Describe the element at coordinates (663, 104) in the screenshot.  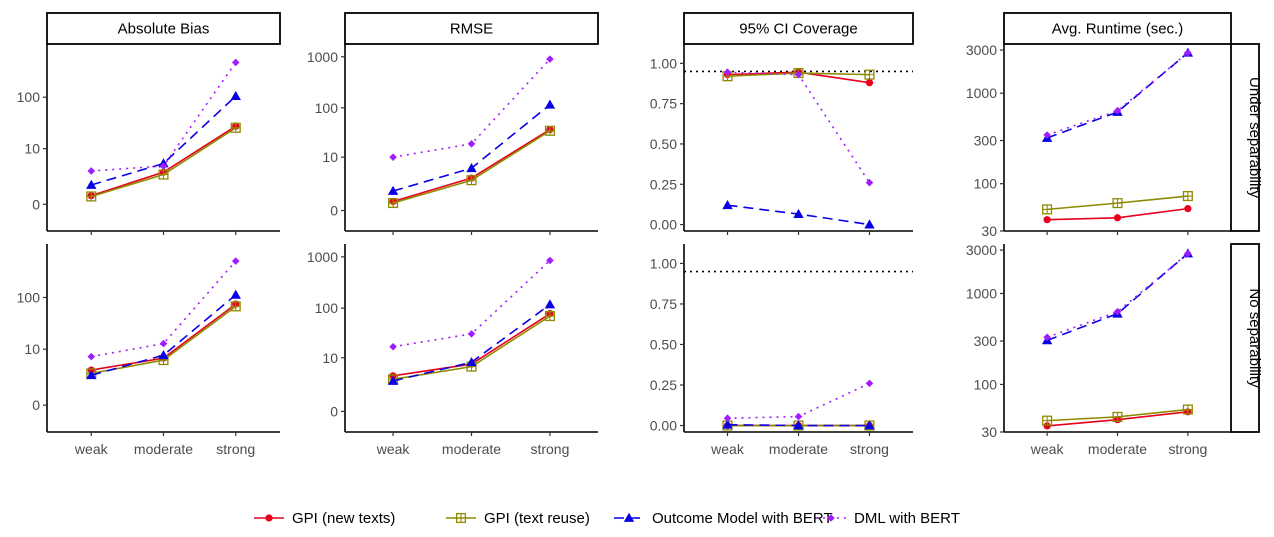
I see `panel-under-separability-95-ci-coverage-y-tick-label: 0.75` at that location.